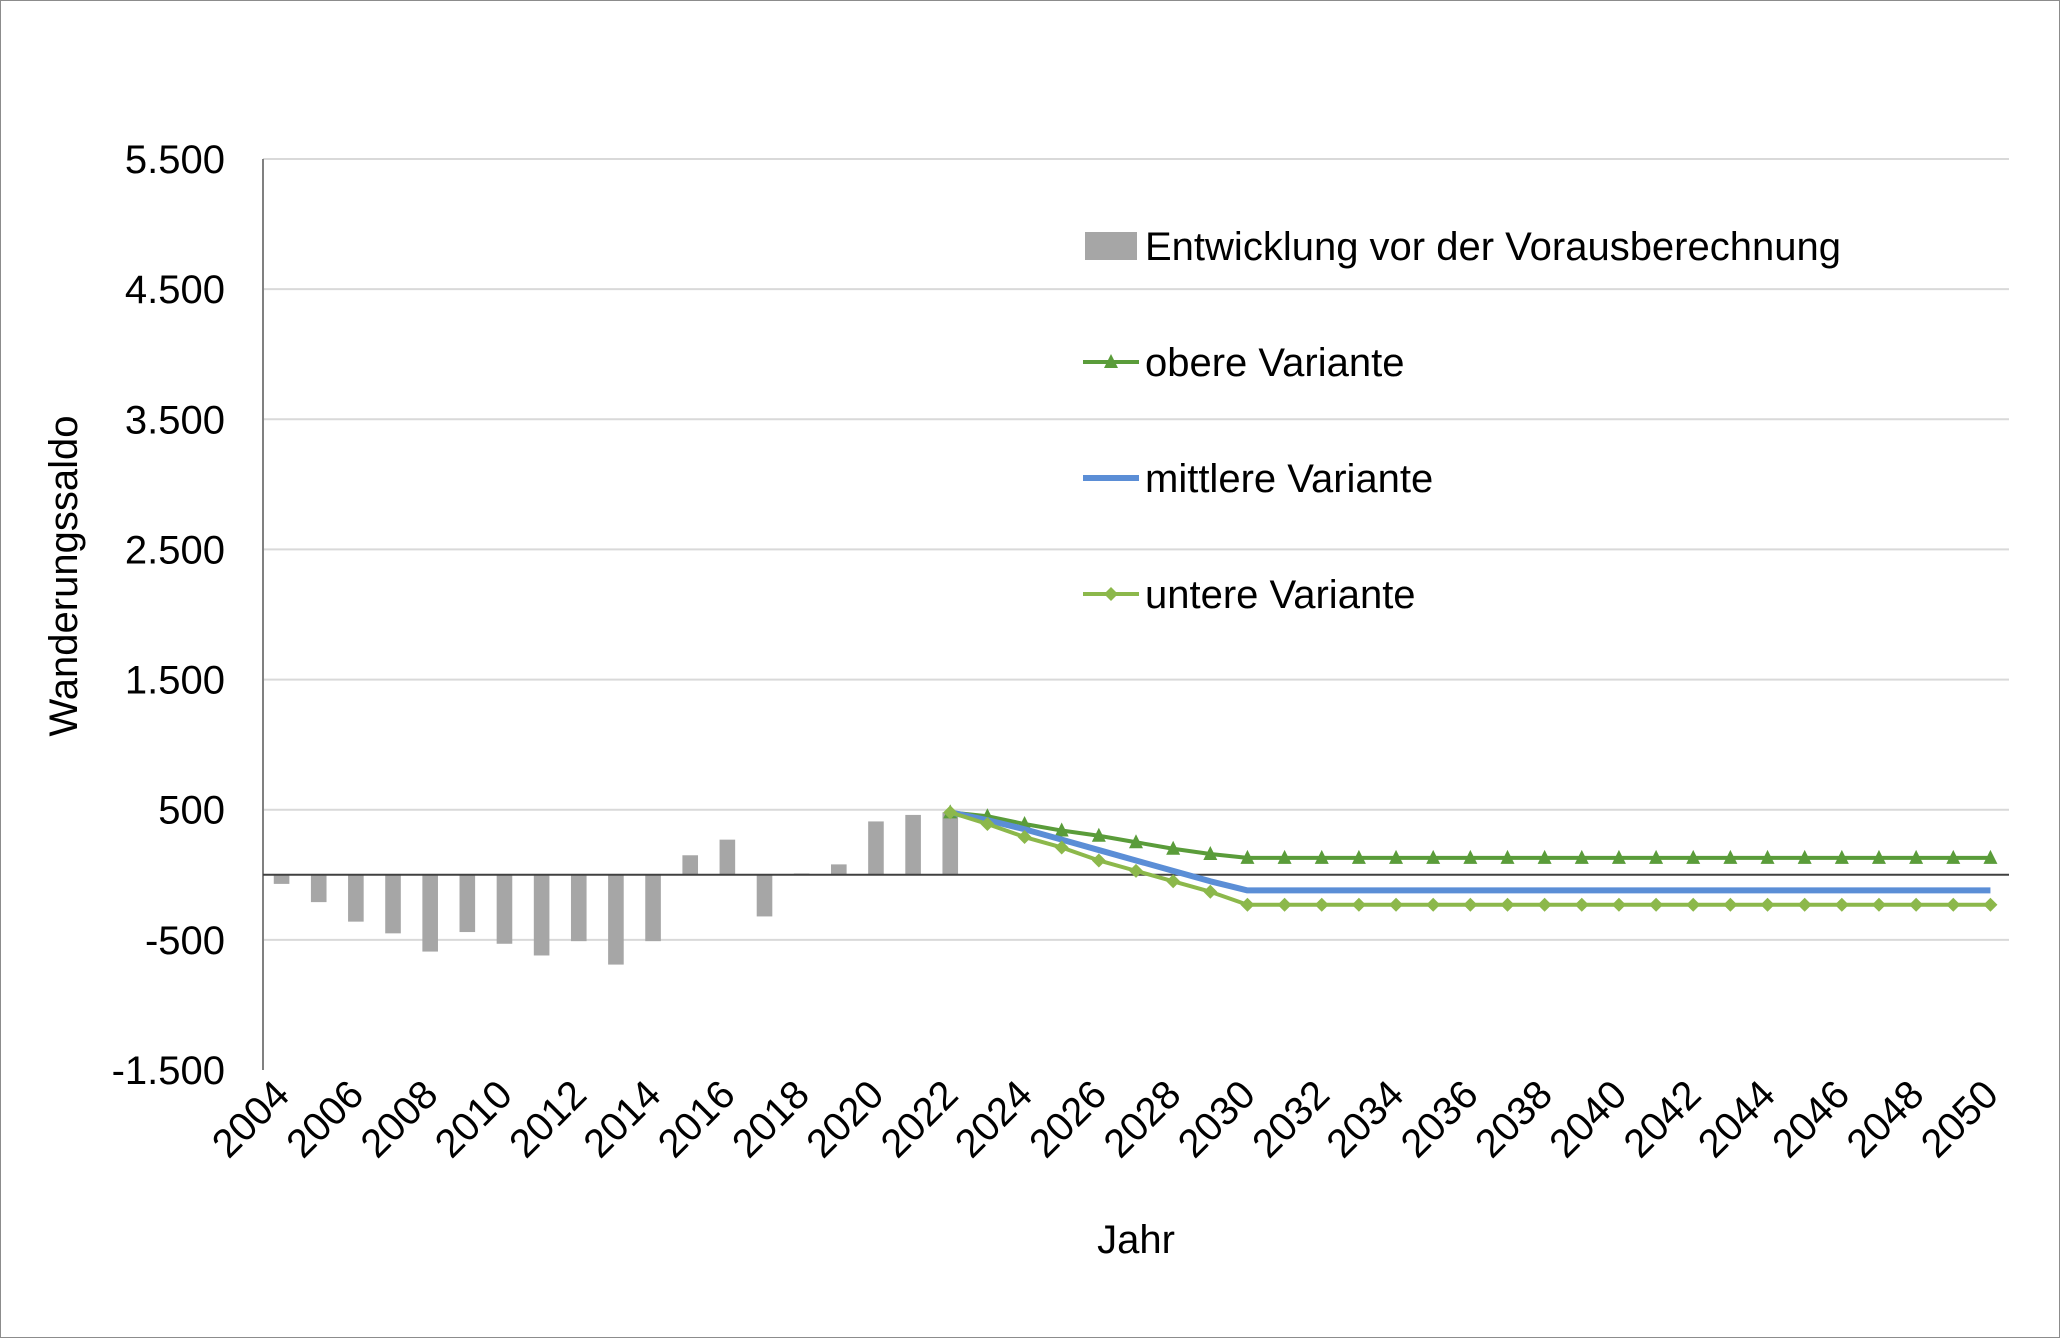 Image resolution: width=2060 pixels, height=1342 pixels. What do you see at coordinates (191, 811) in the screenshot?
I see `y-tick-label: 500` at bounding box center [191, 811].